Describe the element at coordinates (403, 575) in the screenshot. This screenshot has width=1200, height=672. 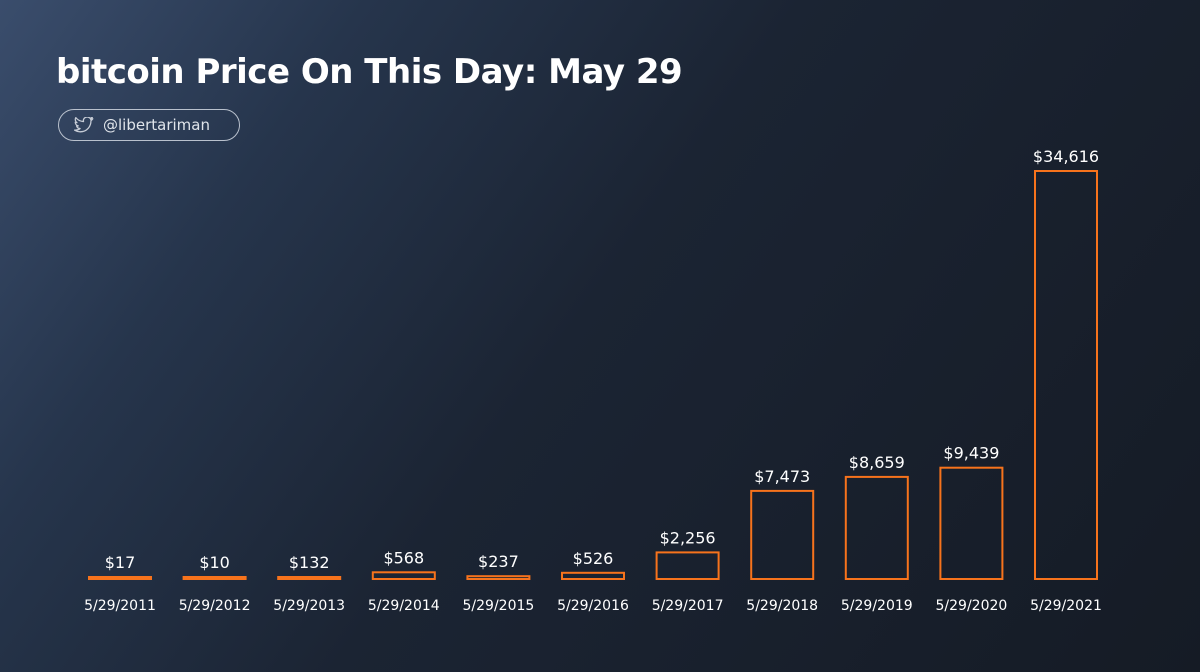
I see `bar-5/29/2014` at that location.